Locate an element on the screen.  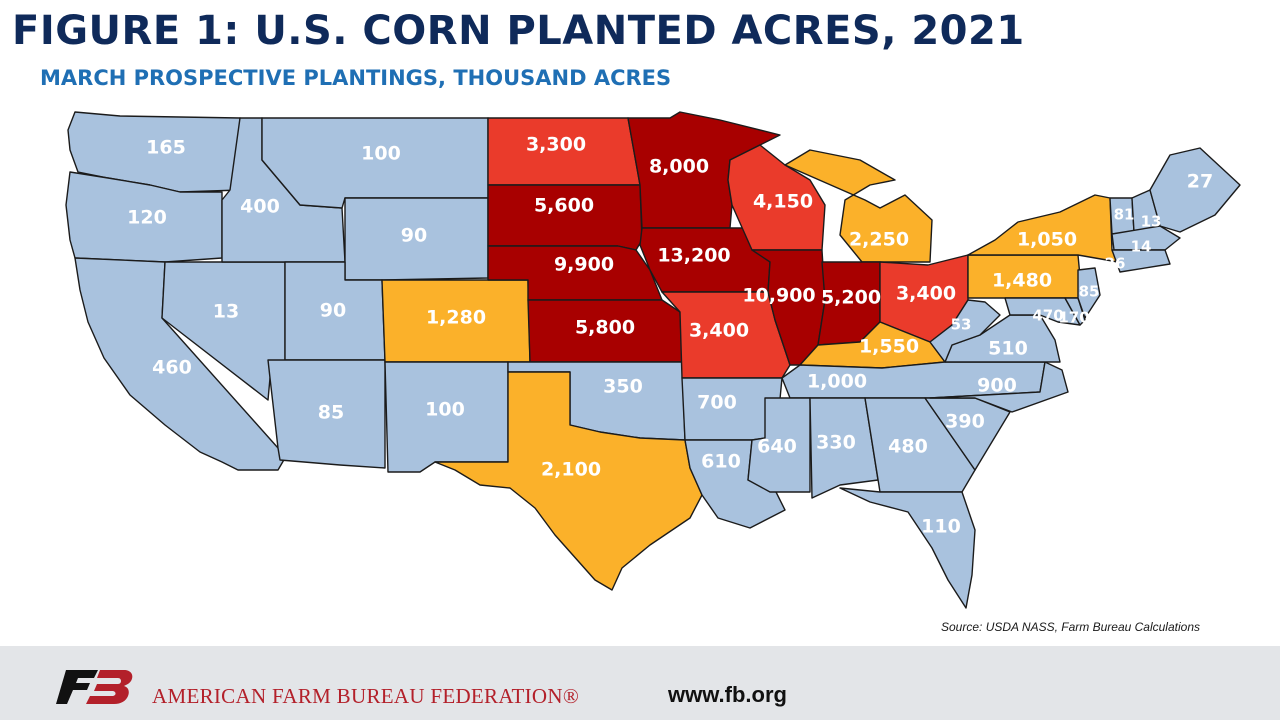
label-ma: 14 is located at coordinates (1141, 247).